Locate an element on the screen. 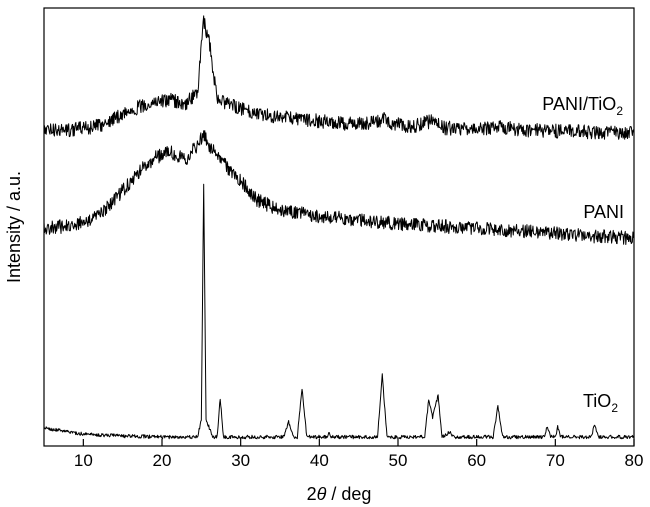 This screenshot has height=507, width=650. x-tick-label: 50 is located at coordinates (398, 460).